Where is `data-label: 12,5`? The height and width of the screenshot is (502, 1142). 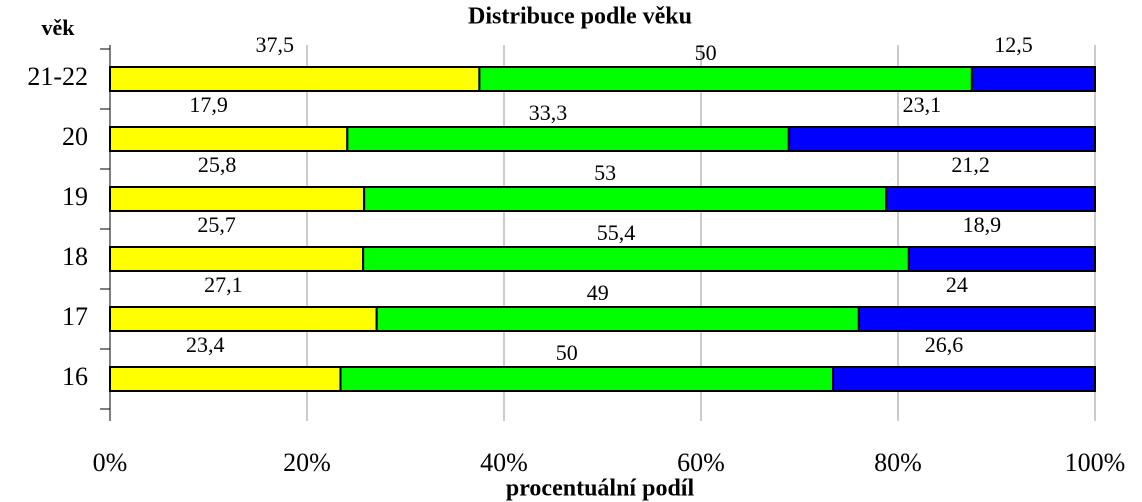 data-label: 12,5 is located at coordinates (1013, 44).